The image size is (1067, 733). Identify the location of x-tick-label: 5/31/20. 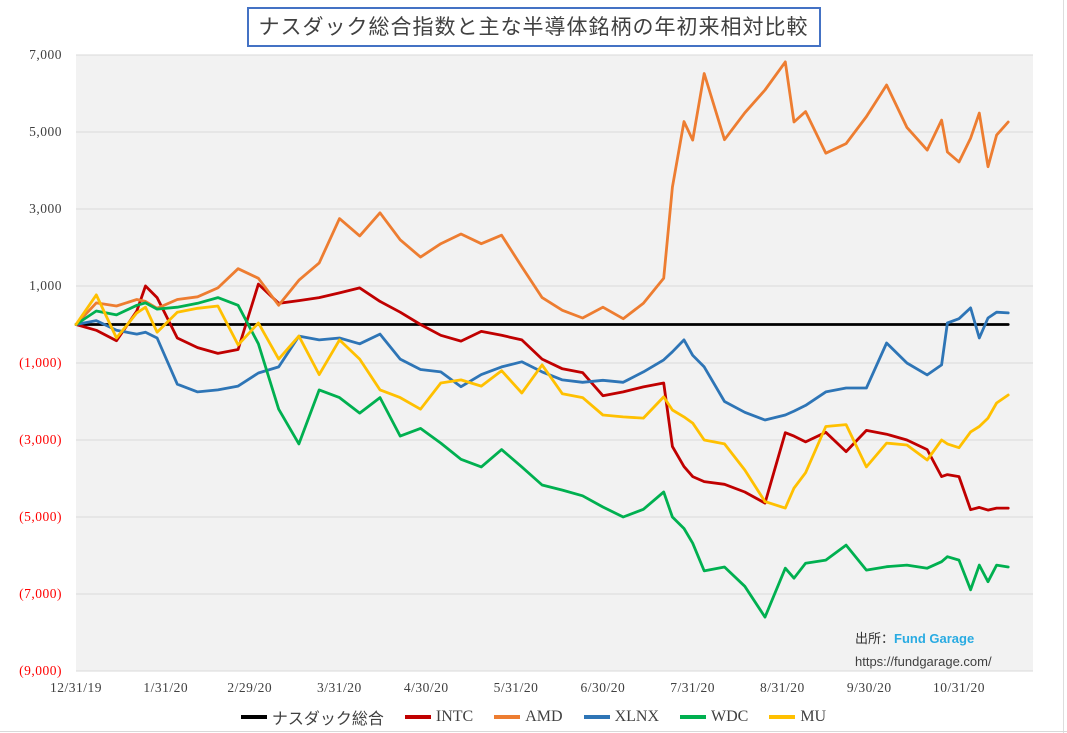
(516, 687).